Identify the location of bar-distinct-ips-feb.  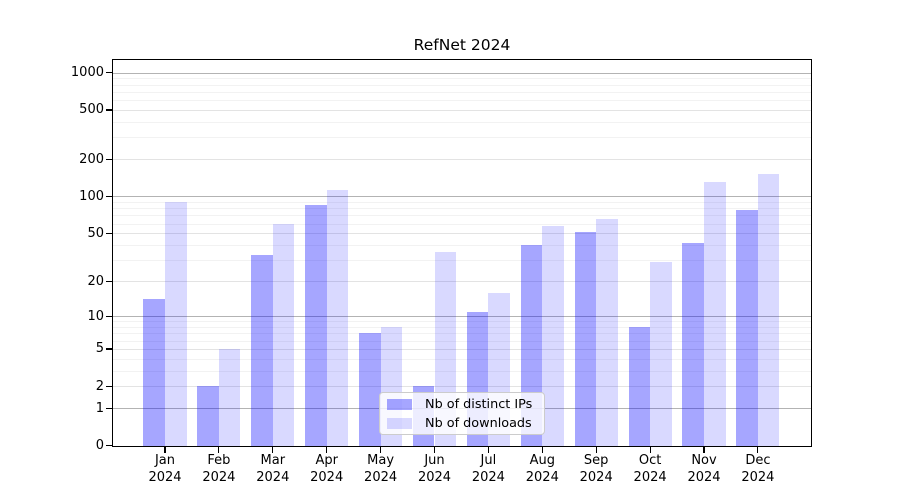
(208, 416).